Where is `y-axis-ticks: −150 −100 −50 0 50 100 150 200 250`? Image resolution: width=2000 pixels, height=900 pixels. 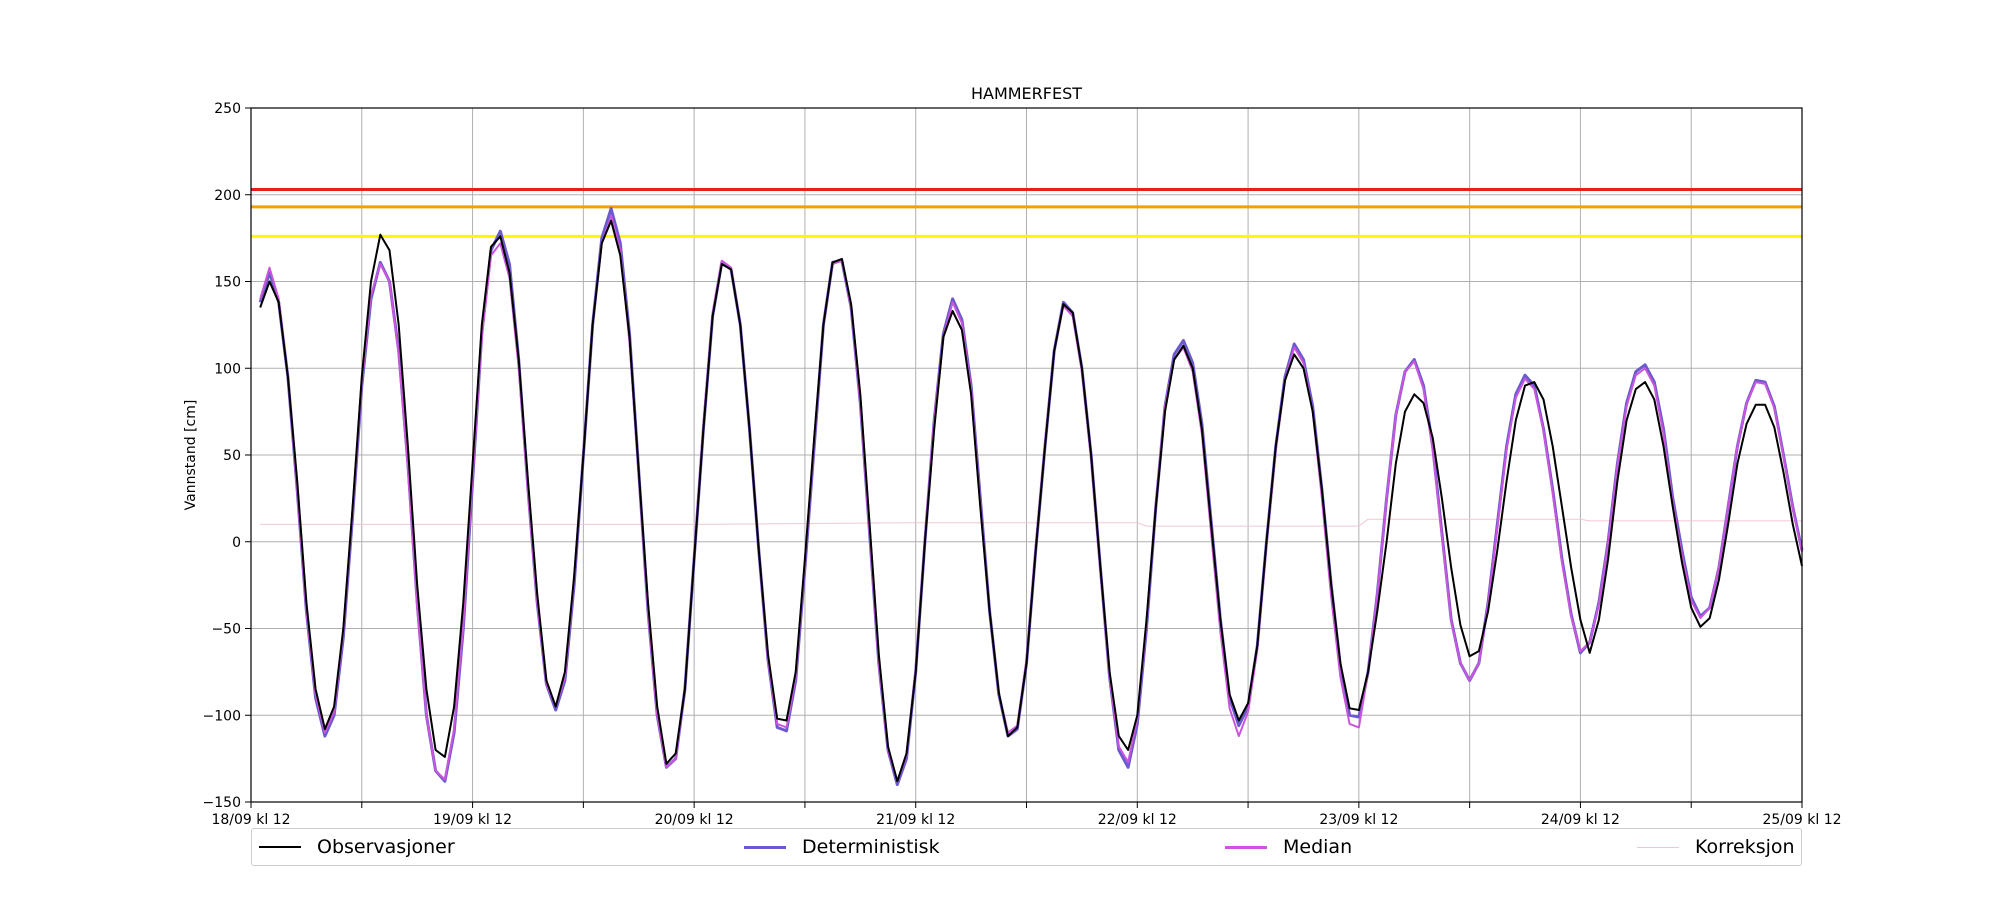 y-axis-ticks: −150 −100 −50 0 50 100 150 200 250 is located at coordinates (227, 456).